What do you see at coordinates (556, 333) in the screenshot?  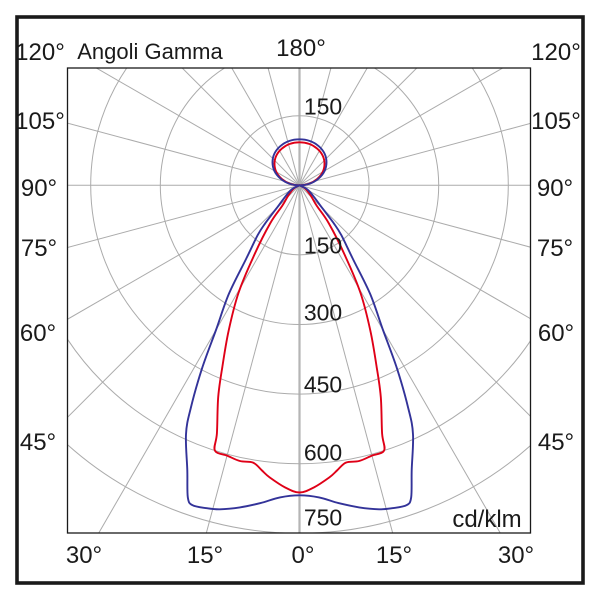 I see `gamma-label-right-60: 60°` at bounding box center [556, 333].